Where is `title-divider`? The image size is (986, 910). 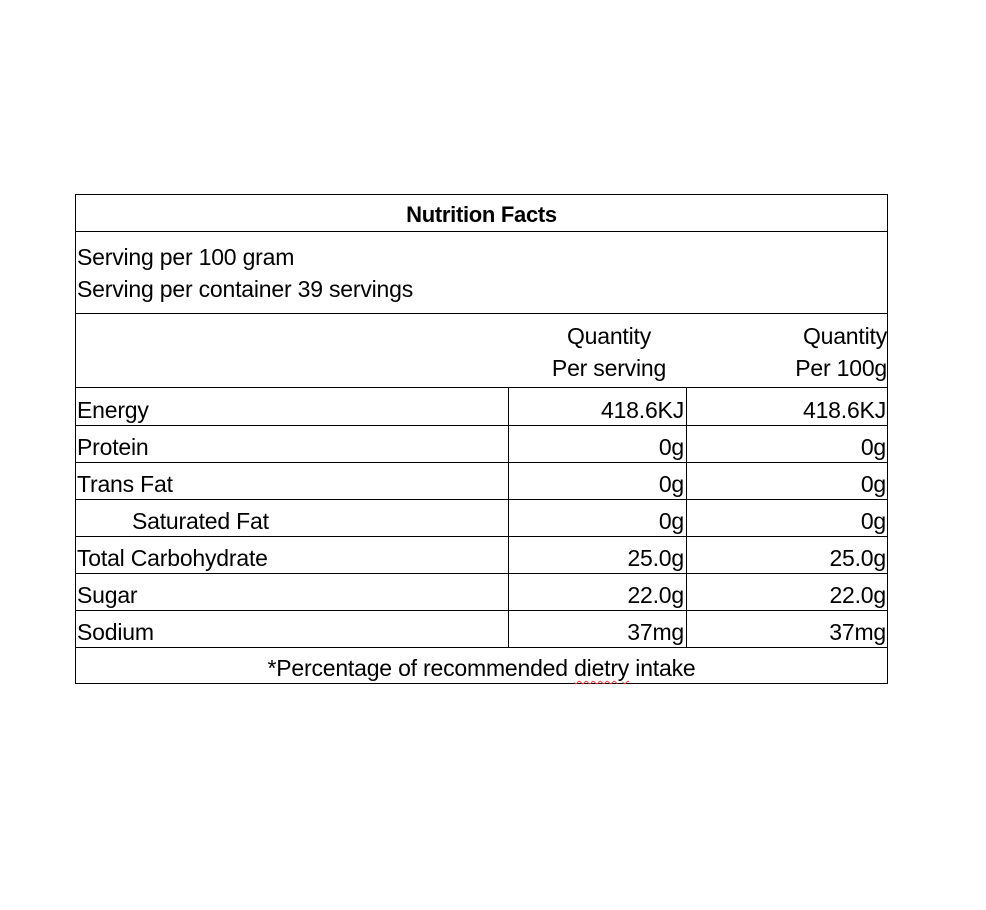
title-divider is located at coordinates (481, 231).